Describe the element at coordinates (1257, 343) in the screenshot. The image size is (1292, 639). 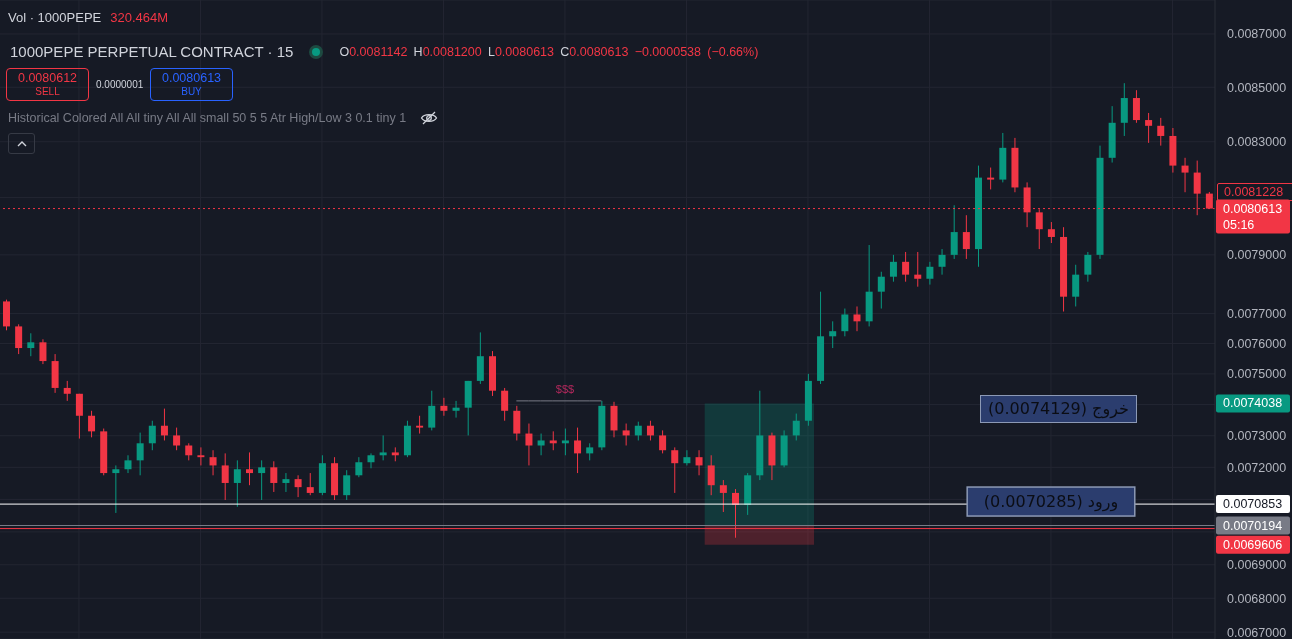
I see `y-tick-label: 0.0076000` at that location.